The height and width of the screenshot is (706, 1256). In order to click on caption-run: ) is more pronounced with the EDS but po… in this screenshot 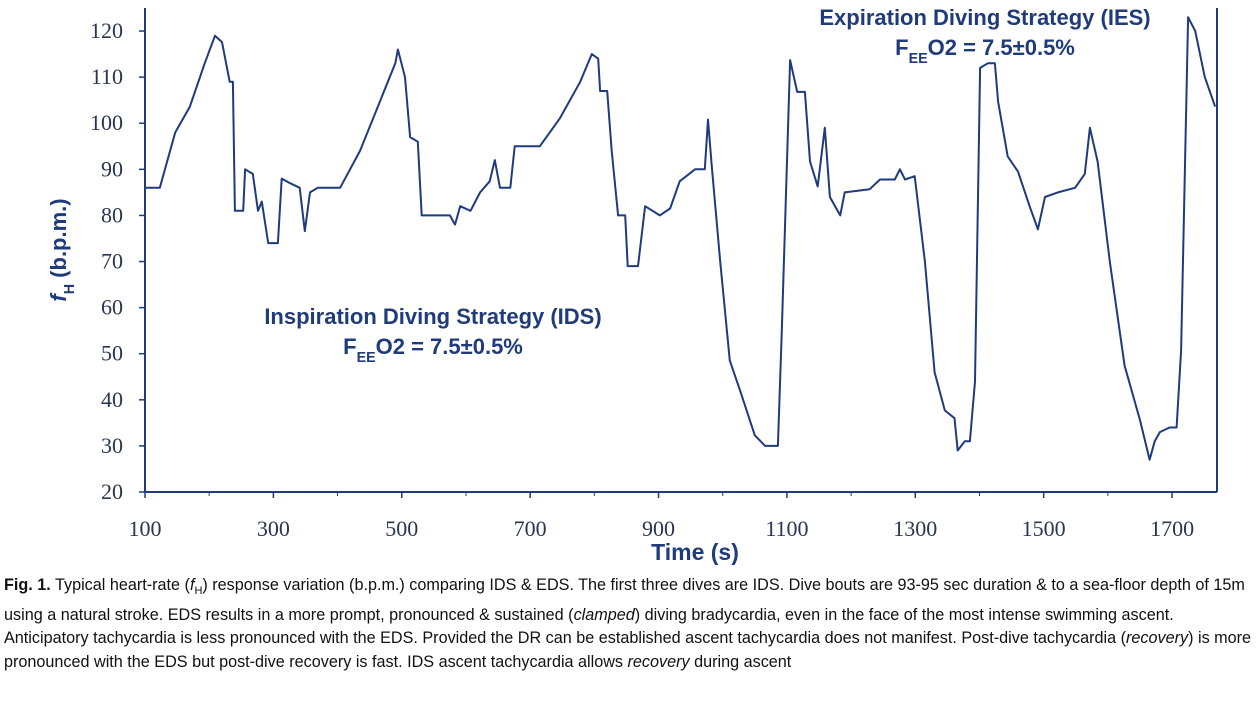, I will do `click(628, 650)`.